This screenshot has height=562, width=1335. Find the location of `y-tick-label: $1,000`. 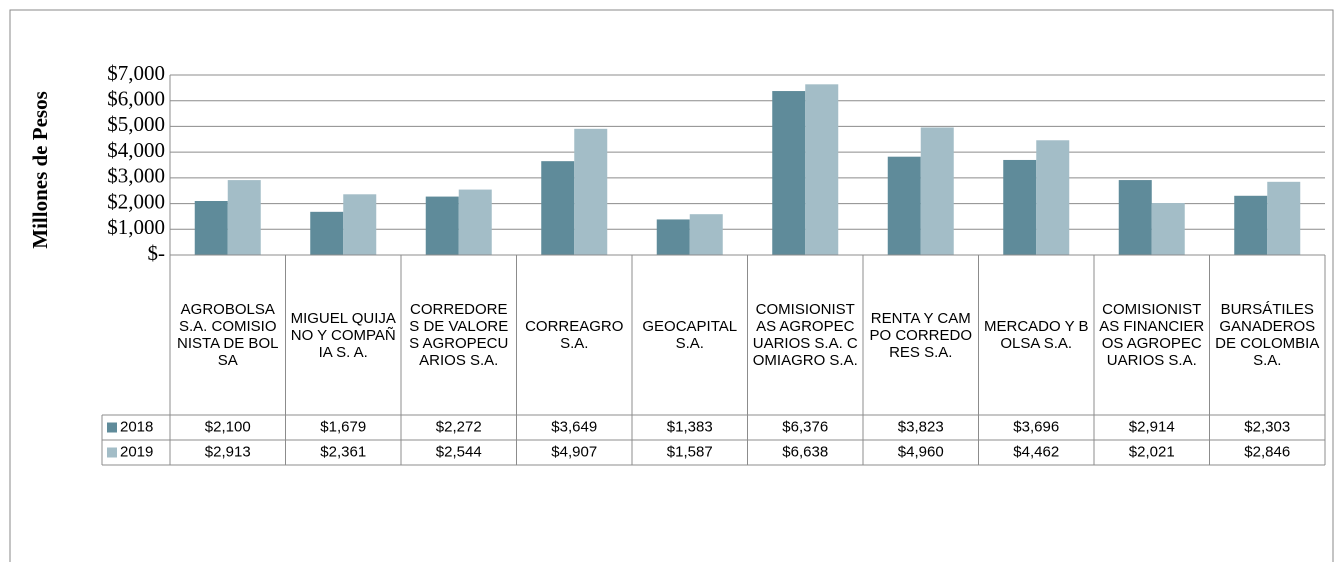

y-tick-label: $1,000 is located at coordinates (136, 227).